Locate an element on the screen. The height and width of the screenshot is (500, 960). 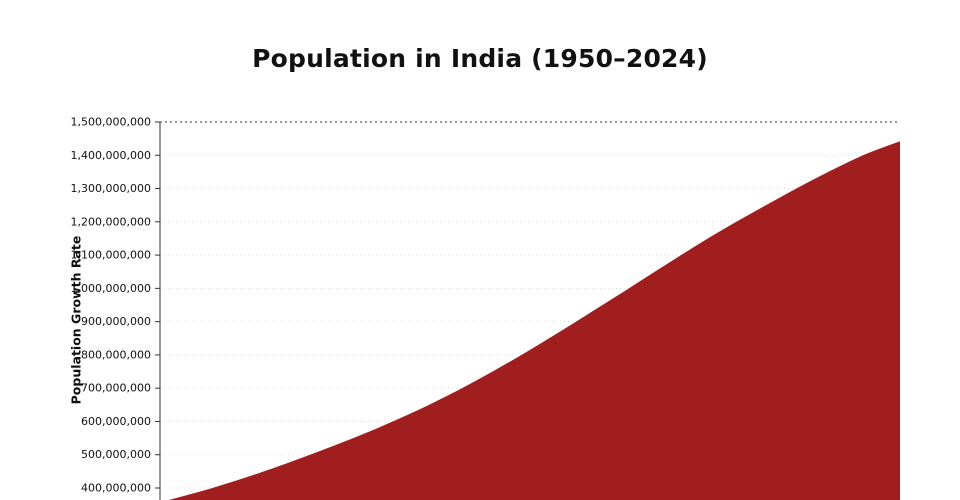
y-tick-label: 600,000,000 is located at coordinates (116, 421).